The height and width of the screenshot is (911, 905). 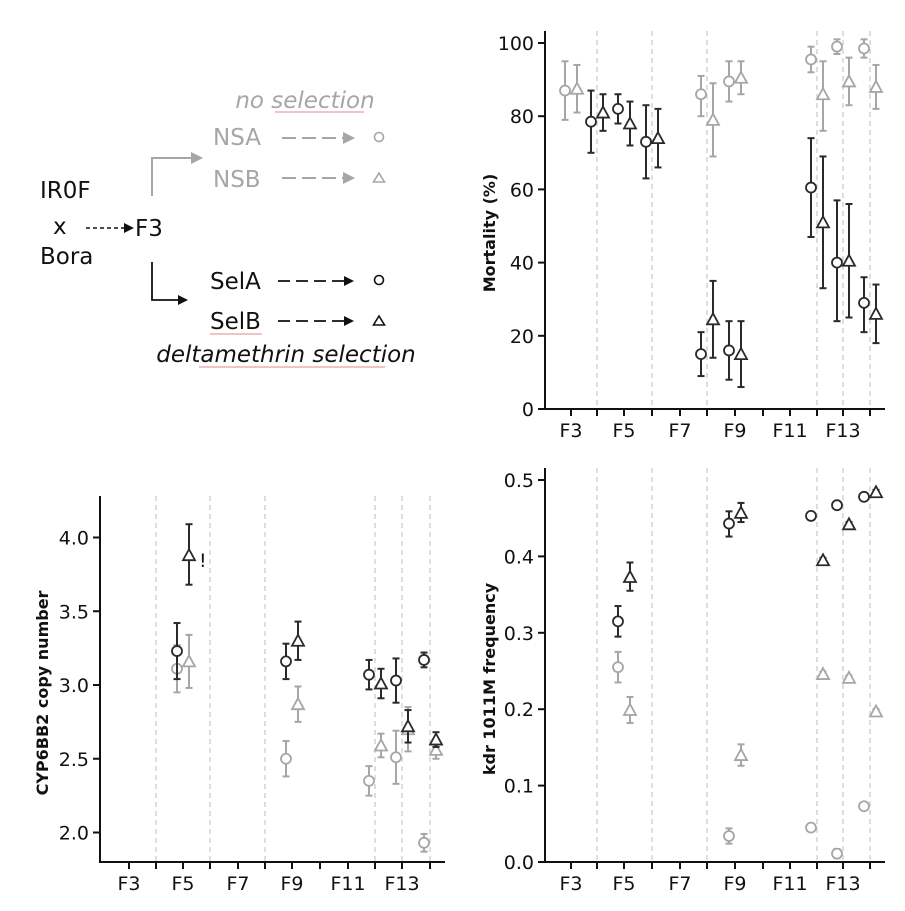 I want to click on x-tick-label: F11, so click(x=347, y=884).